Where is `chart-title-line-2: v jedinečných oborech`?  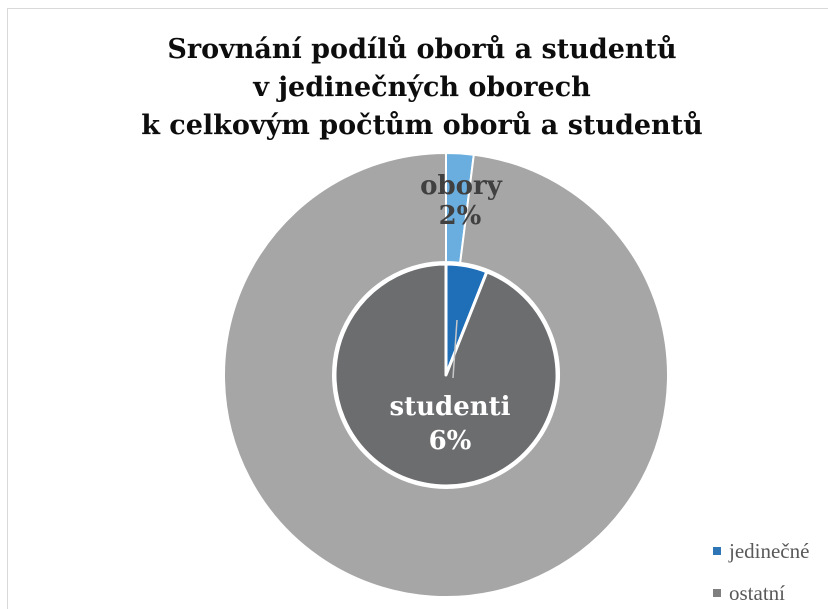 chart-title-line-2: v jedinečných oborech is located at coordinates (422, 87).